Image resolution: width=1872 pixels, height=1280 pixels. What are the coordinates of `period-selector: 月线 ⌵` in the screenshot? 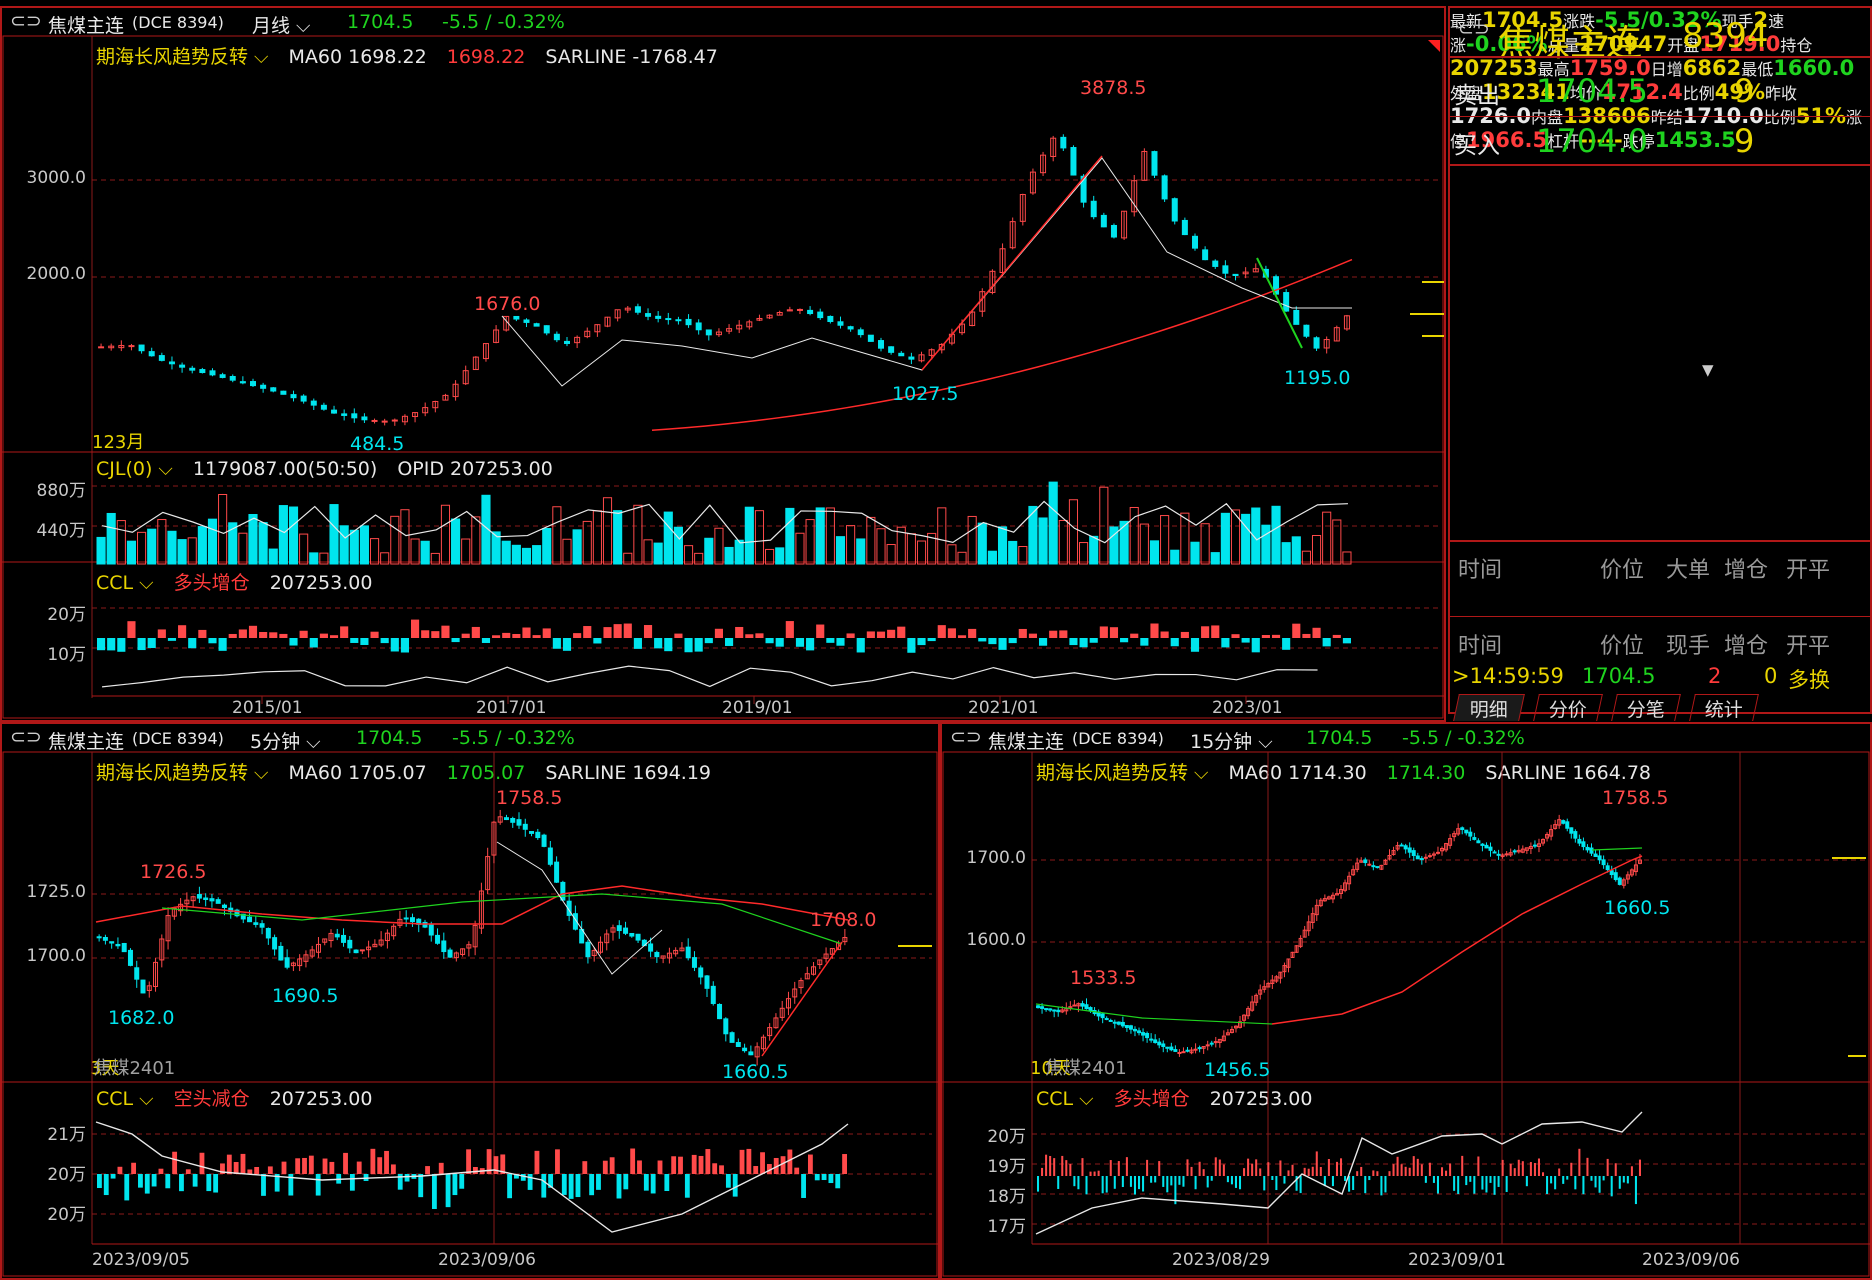 It's located at (281, 26).